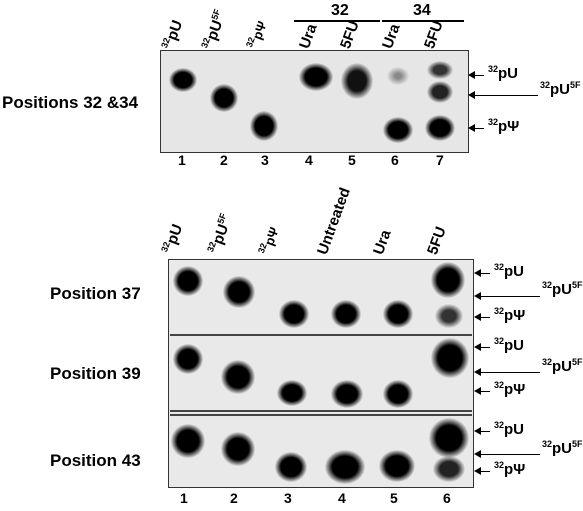 Image resolution: width=583 pixels, height=511 pixels. What do you see at coordinates (562, 289) in the screenshot?
I see `row37-side-label-2: 32pU5F` at bounding box center [562, 289].